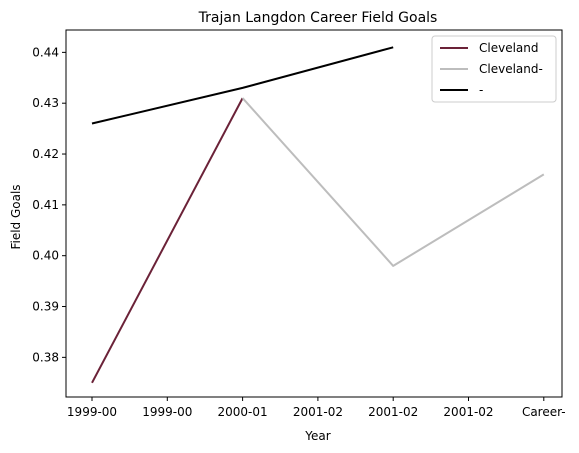 This screenshot has height=453, width=579. Describe the element at coordinates (317, 436) in the screenshot. I see `x-axis-label: Year` at that location.